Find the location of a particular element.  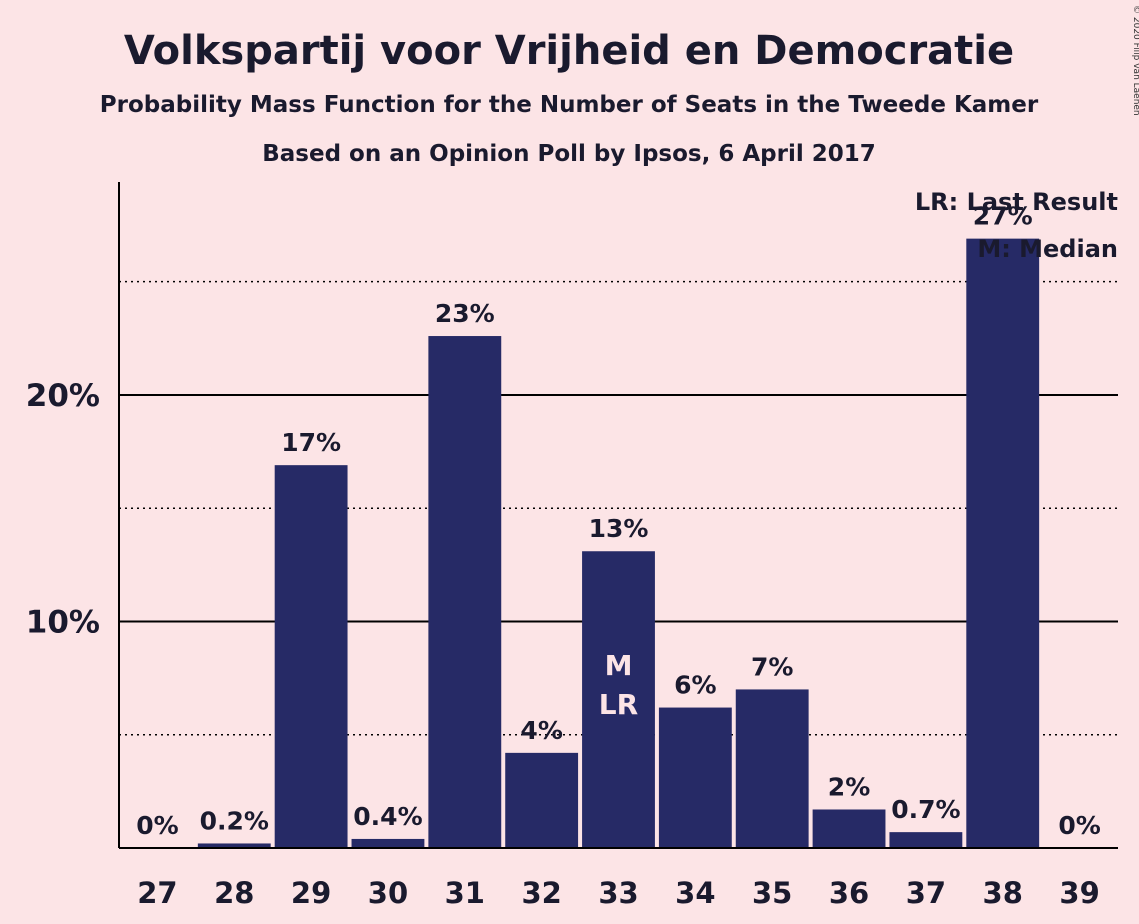

x-axis-ticks: 27 28 29 30 31 32 33 34 35 36 37 38 39 is located at coordinates (618, 893).